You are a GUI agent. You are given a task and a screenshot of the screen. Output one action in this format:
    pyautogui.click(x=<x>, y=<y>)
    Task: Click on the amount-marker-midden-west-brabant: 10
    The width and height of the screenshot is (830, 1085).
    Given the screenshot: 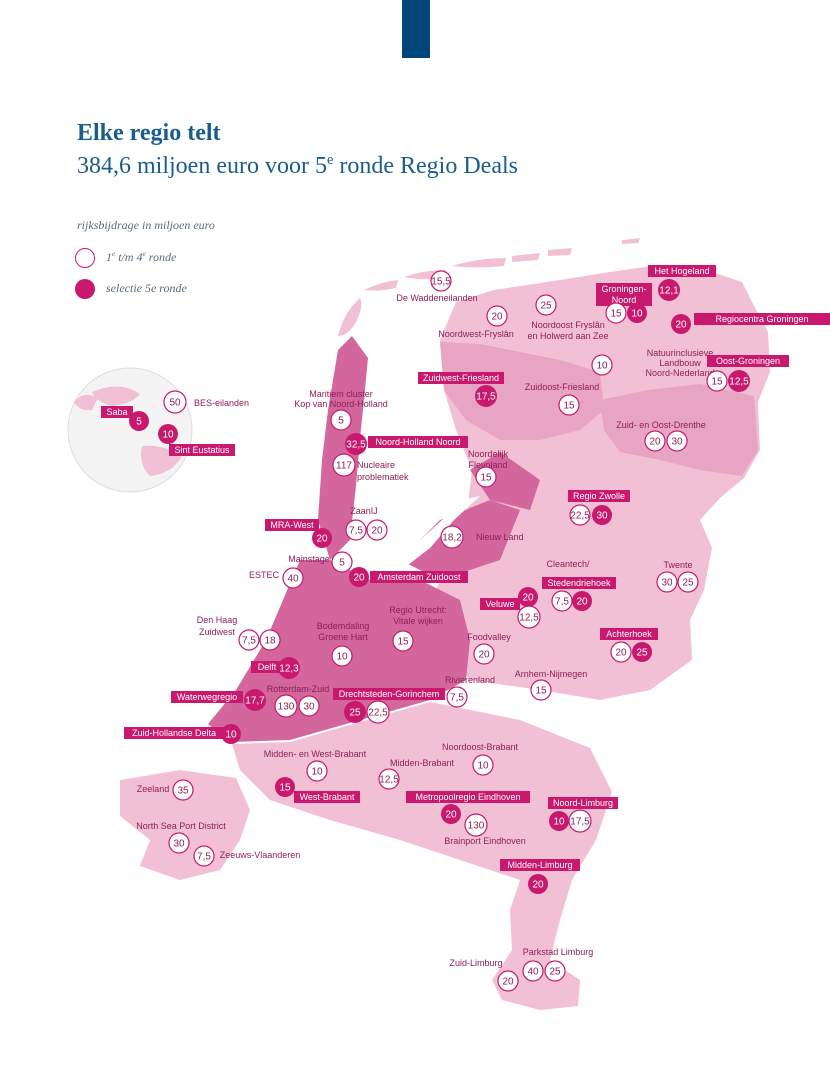 What is the action you would take?
    pyautogui.click(x=317, y=771)
    